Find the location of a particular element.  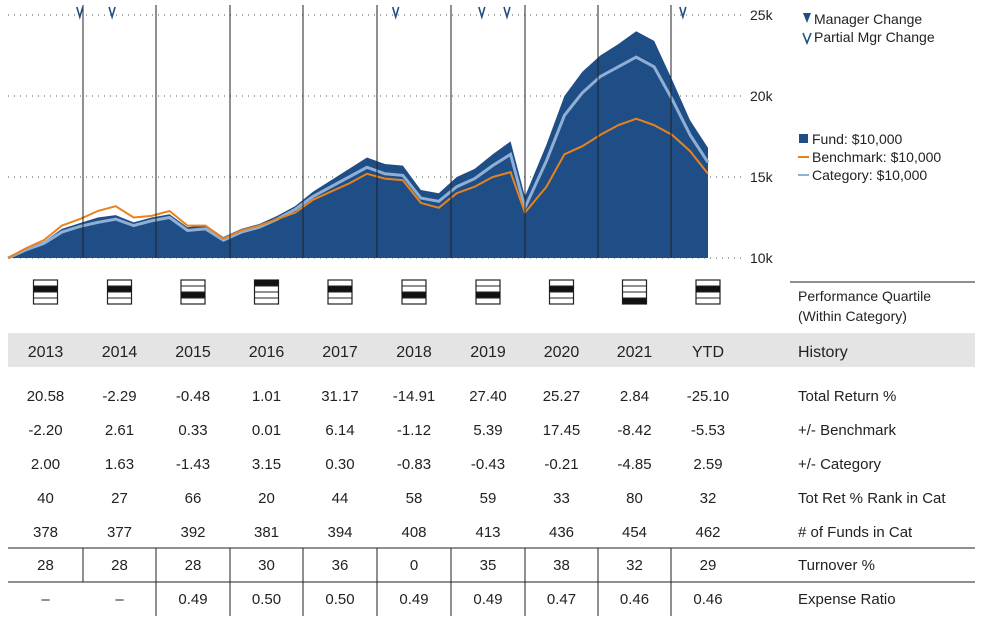

table-cell: 32 is located at coordinates (634, 565).